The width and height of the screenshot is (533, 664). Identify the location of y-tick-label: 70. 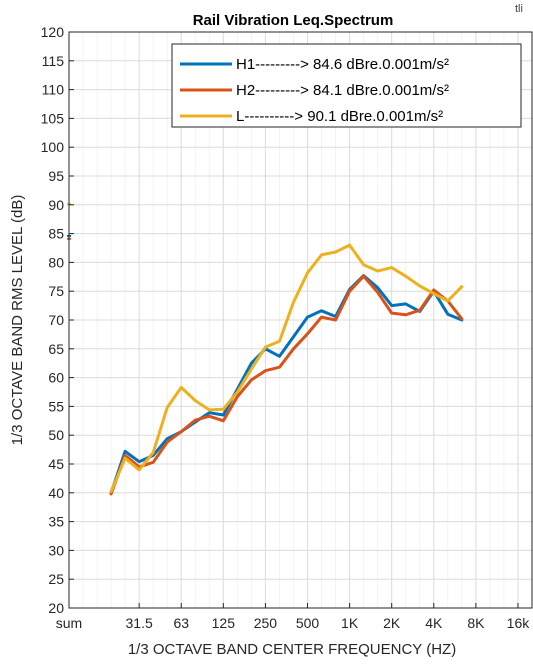
(56, 320).